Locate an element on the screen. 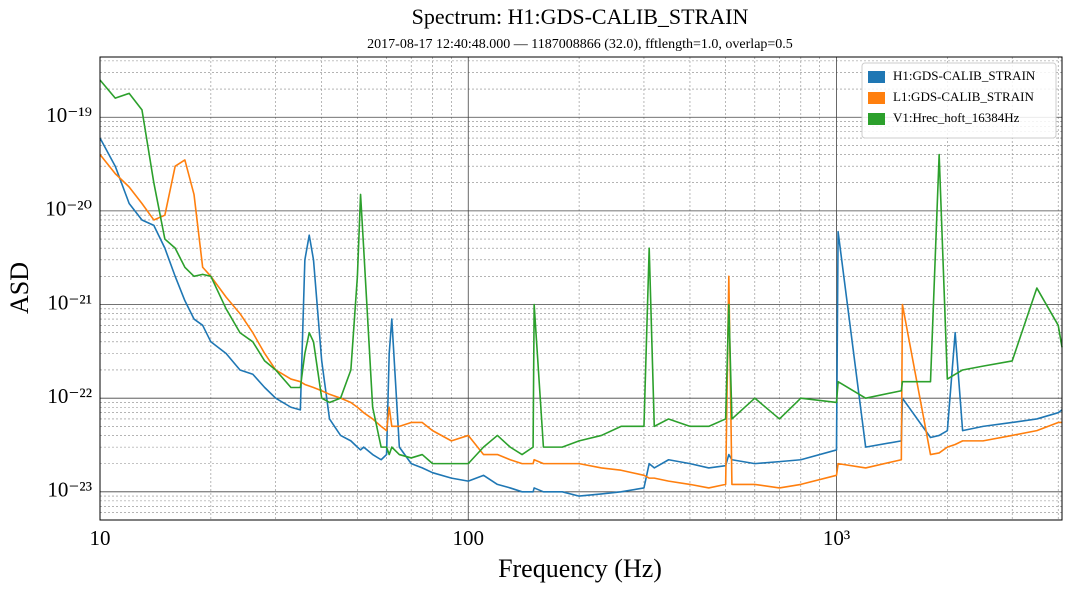 This screenshot has height=594, width=1075. legend-label: H1:GDS-CALIB_STRAIN is located at coordinates (964, 75).